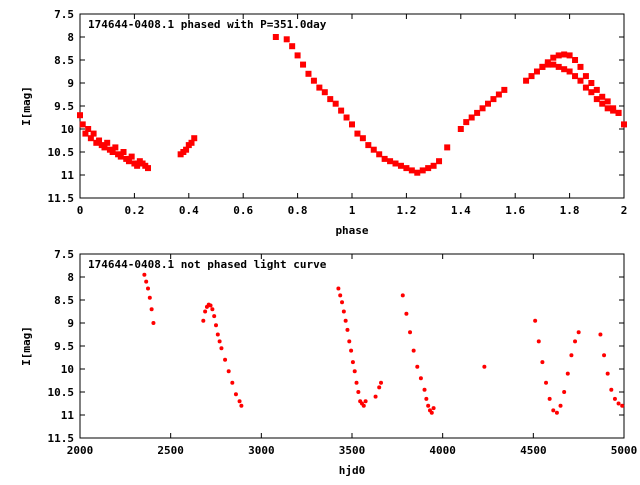  I want to click on phased-plot-xlabel: phase, so click(351, 230).